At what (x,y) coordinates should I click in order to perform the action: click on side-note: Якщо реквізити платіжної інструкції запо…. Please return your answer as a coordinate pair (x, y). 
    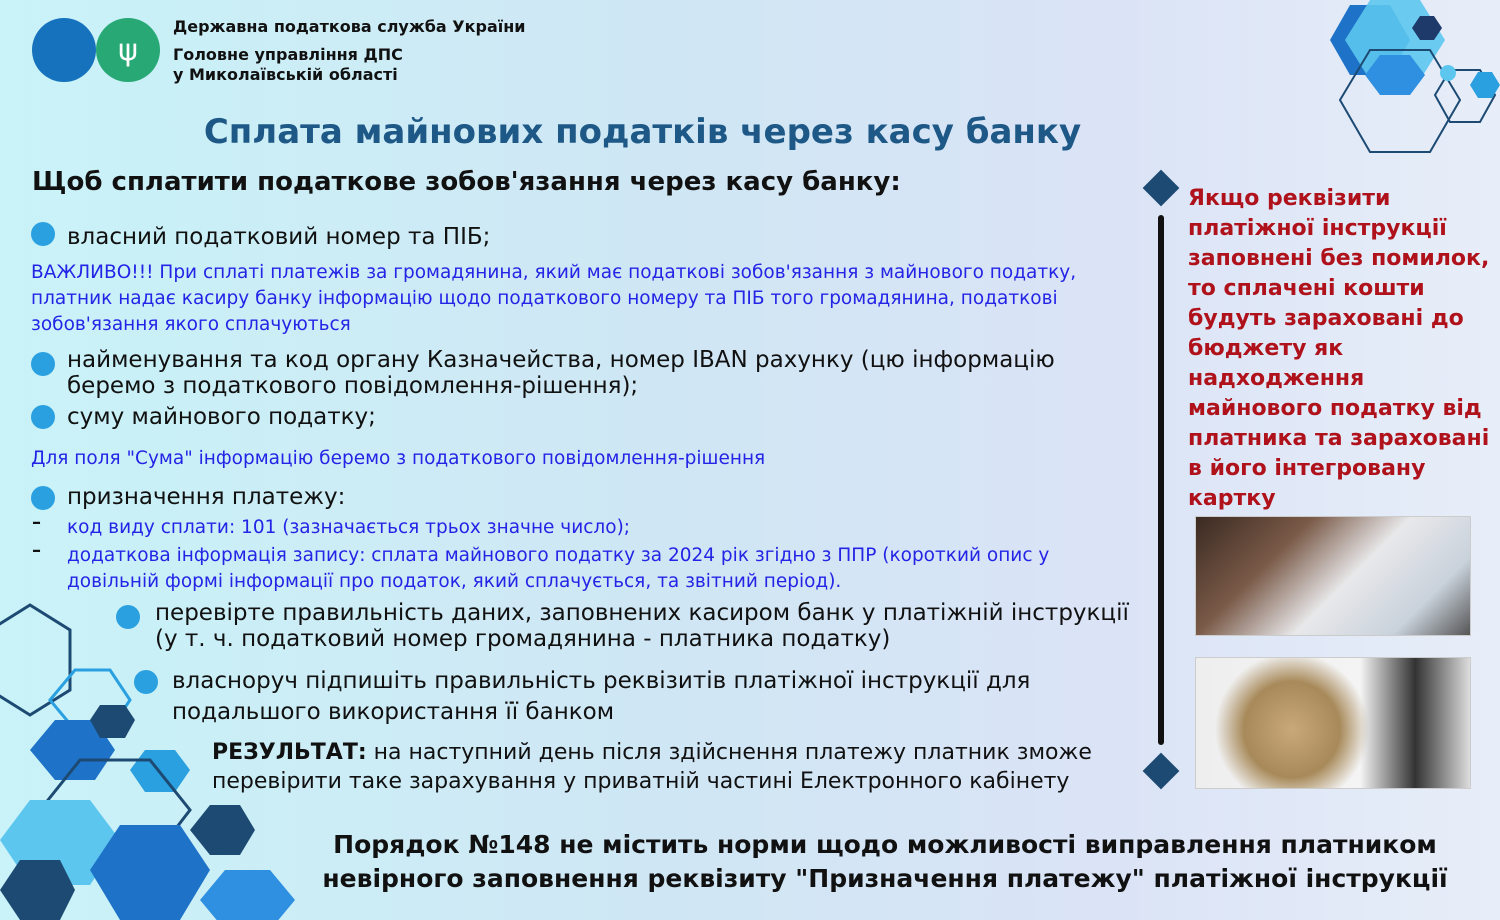
    Looking at the image, I should click on (1339, 348).